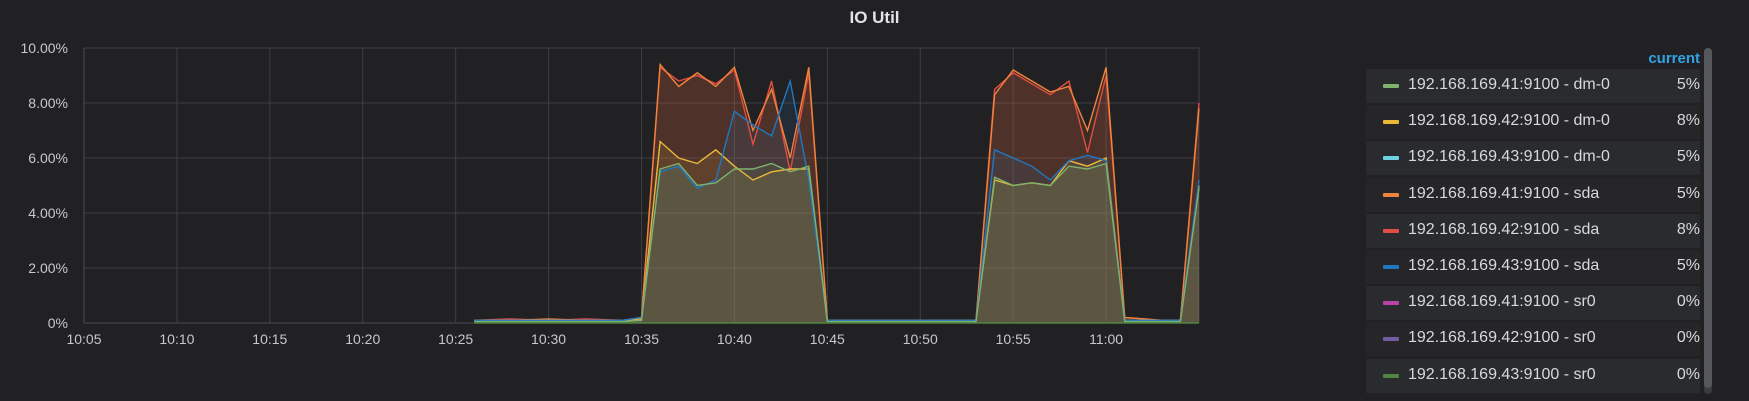 The height and width of the screenshot is (401, 1749). Describe the element at coordinates (734, 339) in the screenshot. I see `x-tick-label: 10:40` at that location.